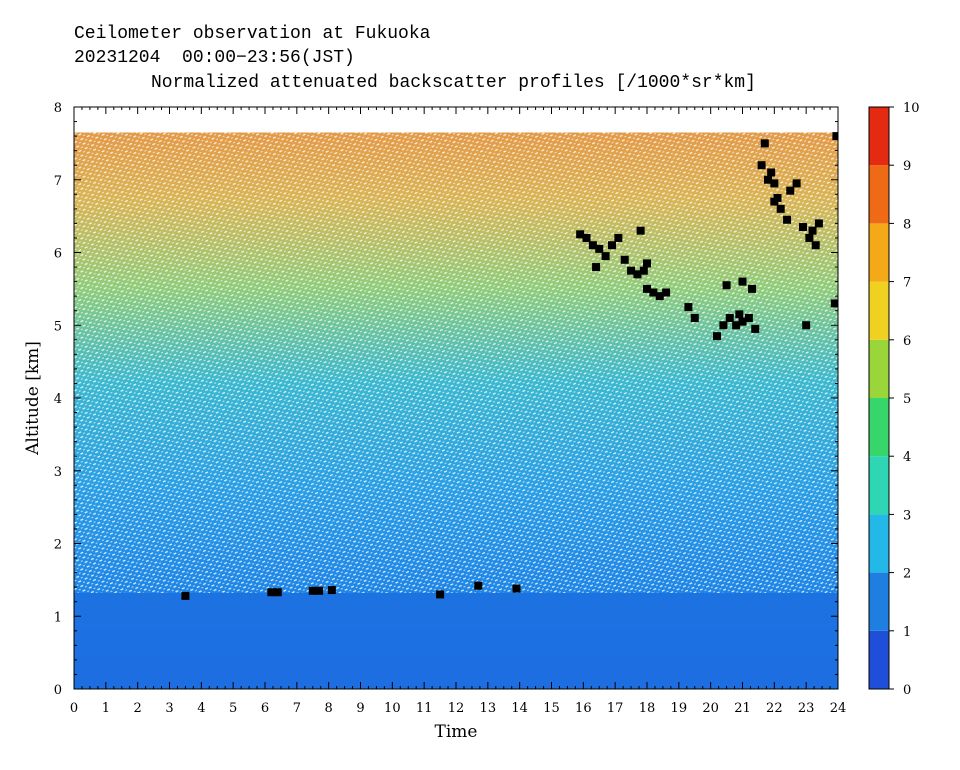  What do you see at coordinates (519, 708) in the screenshot?
I see `x-tick-label: 14` at bounding box center [519, 708].